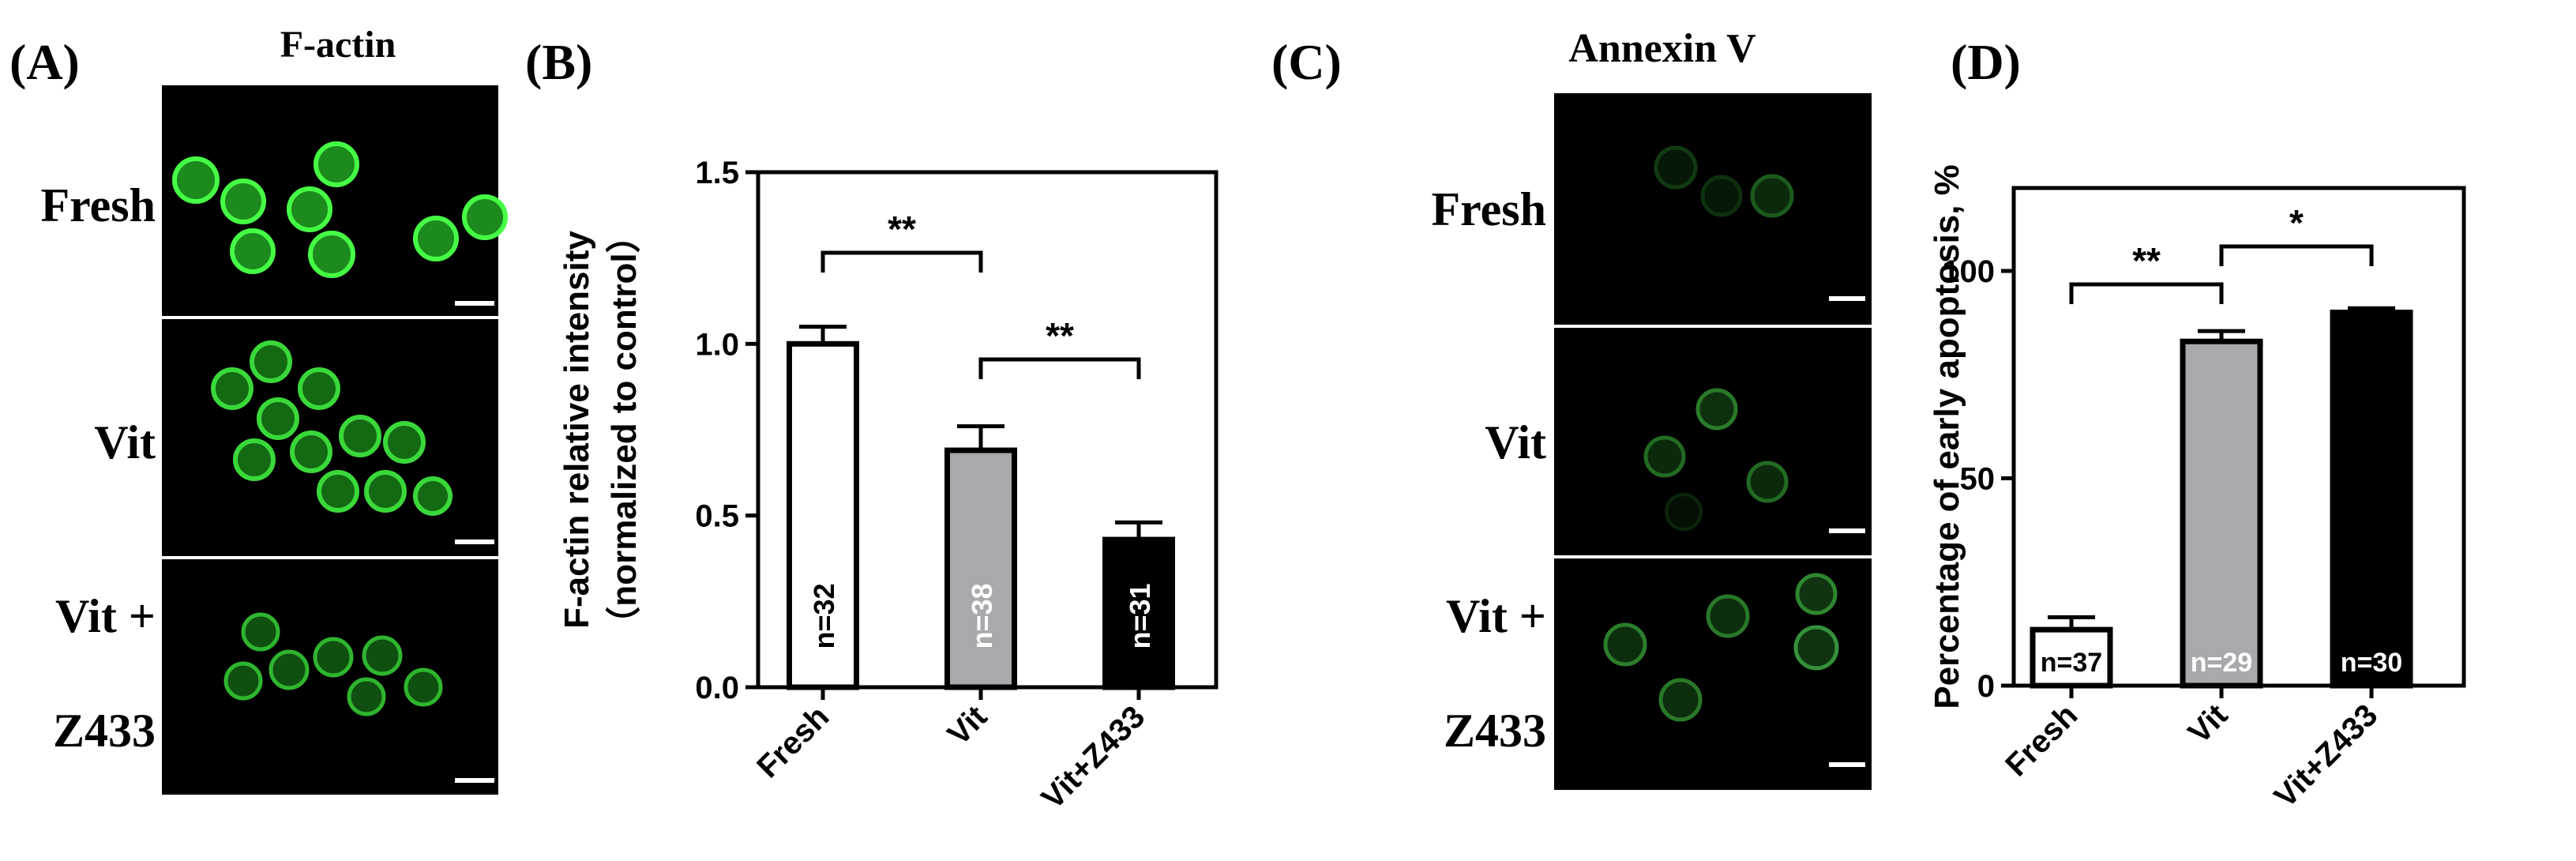 The image size is (2576, 861). Describe the element at coordinates (558, 62) in the screenshot. I see `panel-label-b: (B)` at that location.